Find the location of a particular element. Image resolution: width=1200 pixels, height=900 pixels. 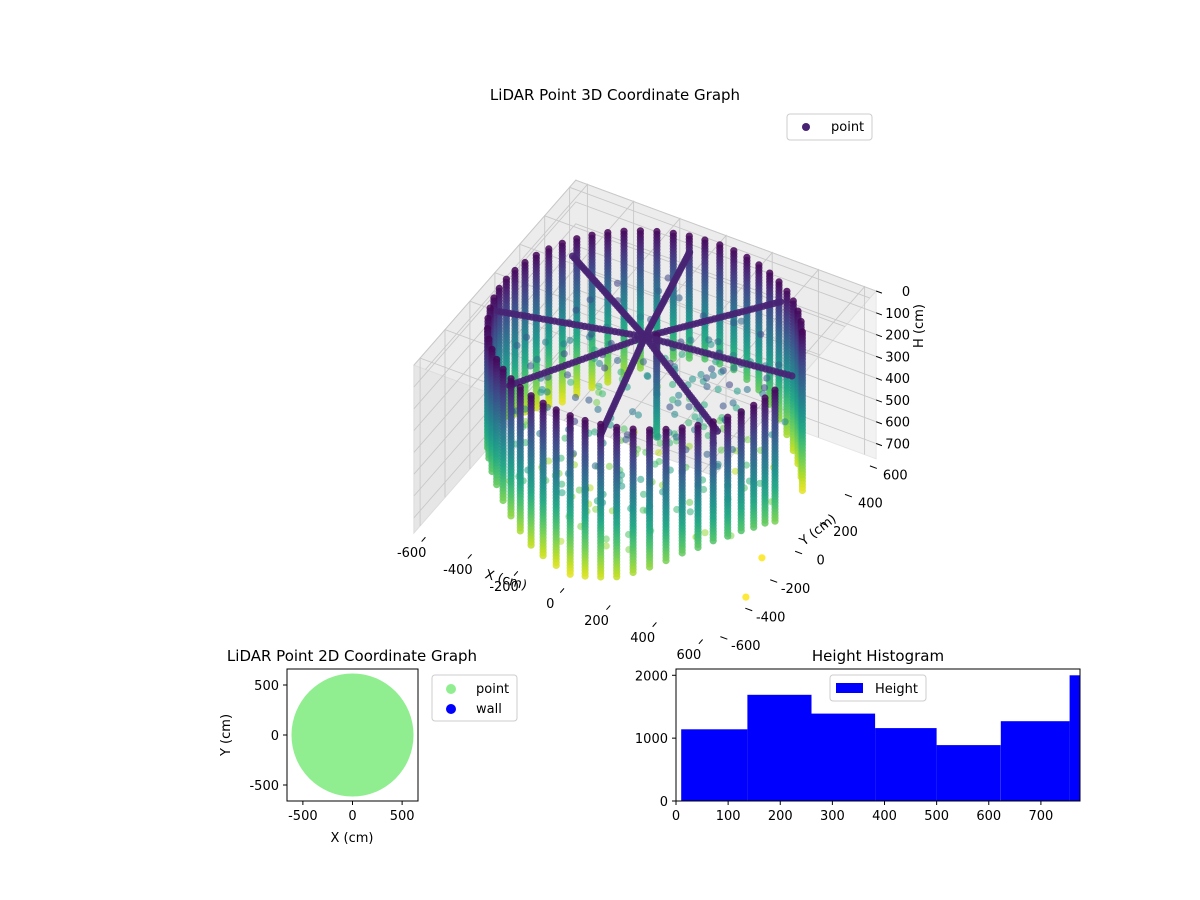

x-tick-label: 100 is located at coordinates (728, 816).